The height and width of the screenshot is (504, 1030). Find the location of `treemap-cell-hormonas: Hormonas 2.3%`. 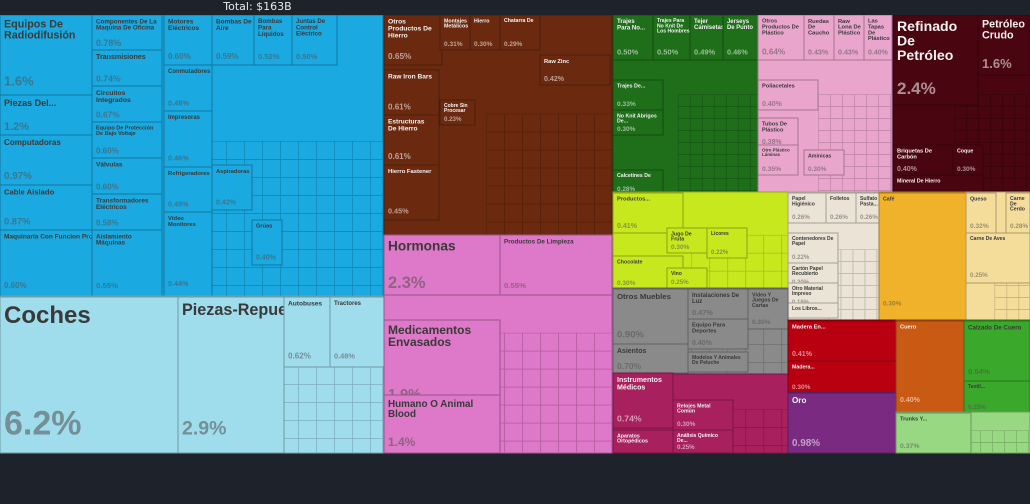

treemap-cell-hormonas: Hormonas 2.3% is located at coordinates (442, 265).